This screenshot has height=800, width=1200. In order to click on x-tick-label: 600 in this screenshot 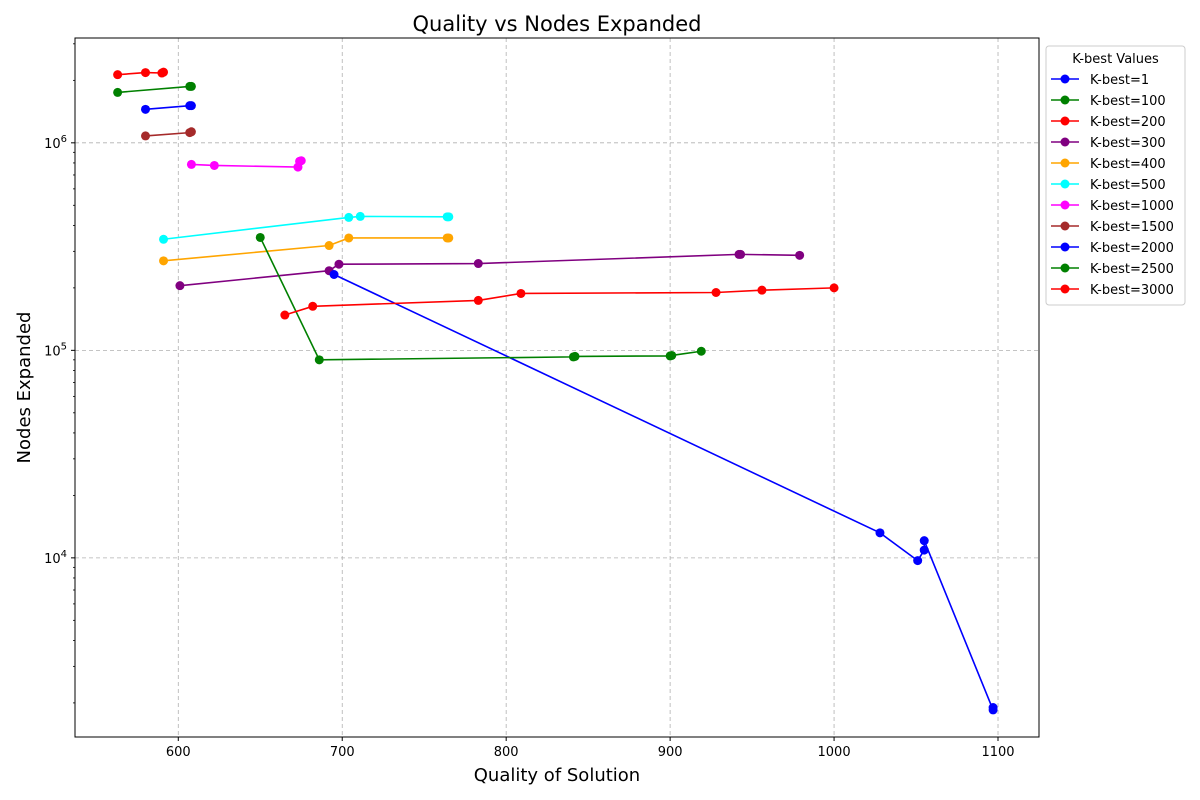, I will do `click(178, 752)`.